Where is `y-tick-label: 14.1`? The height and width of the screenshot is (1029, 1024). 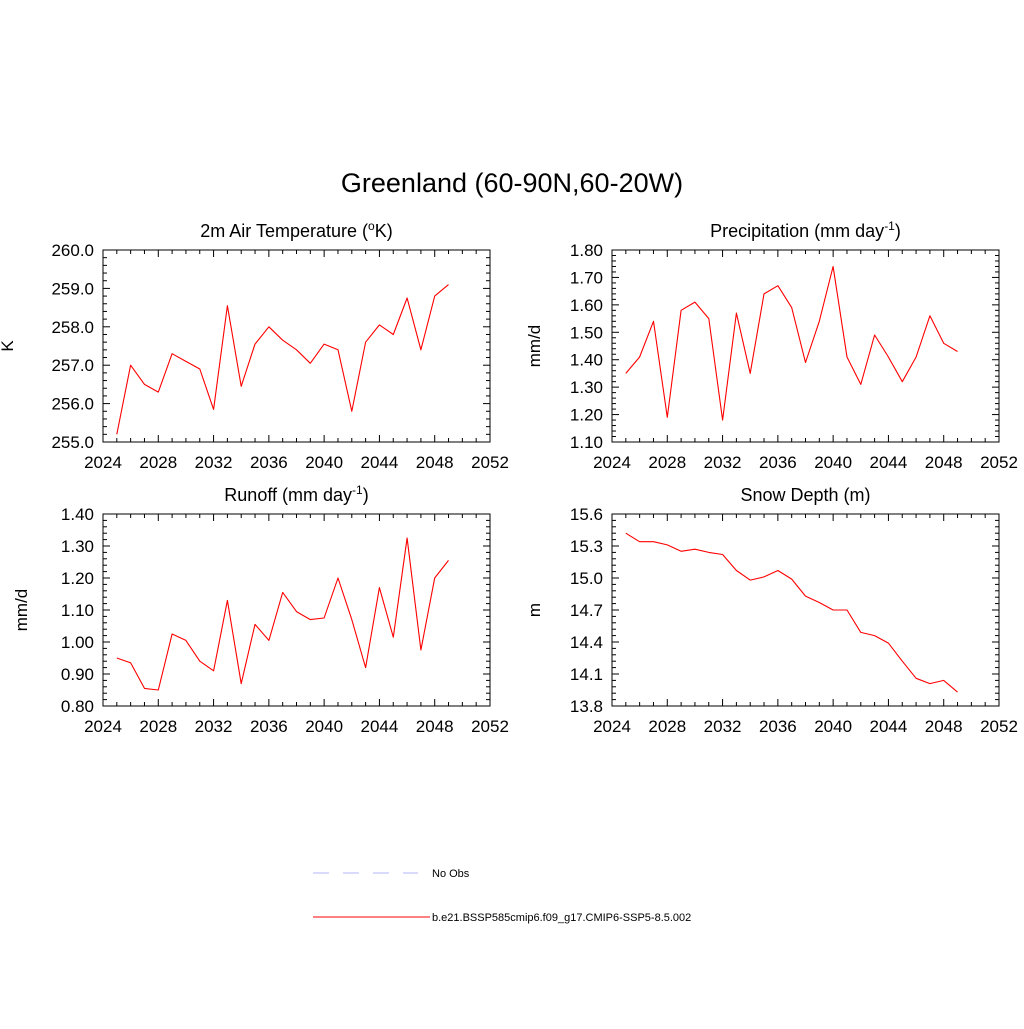
y-tick-label: 14.1 is located at coordinates (586, 674).